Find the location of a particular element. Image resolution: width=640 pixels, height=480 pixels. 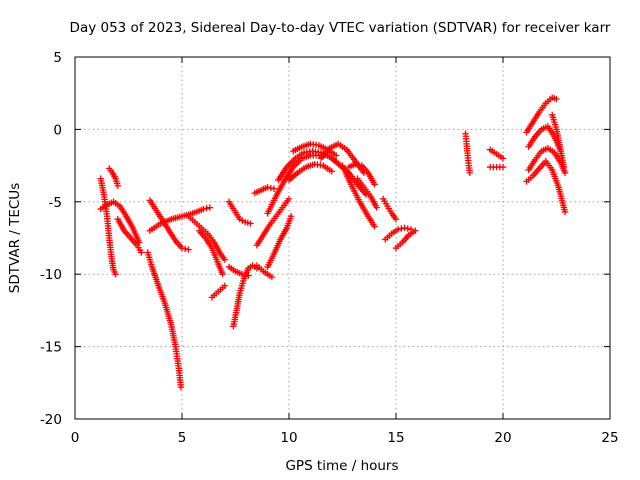

y-axis-label: SDTVAR / TECUs is located at coordinates (15, 238).